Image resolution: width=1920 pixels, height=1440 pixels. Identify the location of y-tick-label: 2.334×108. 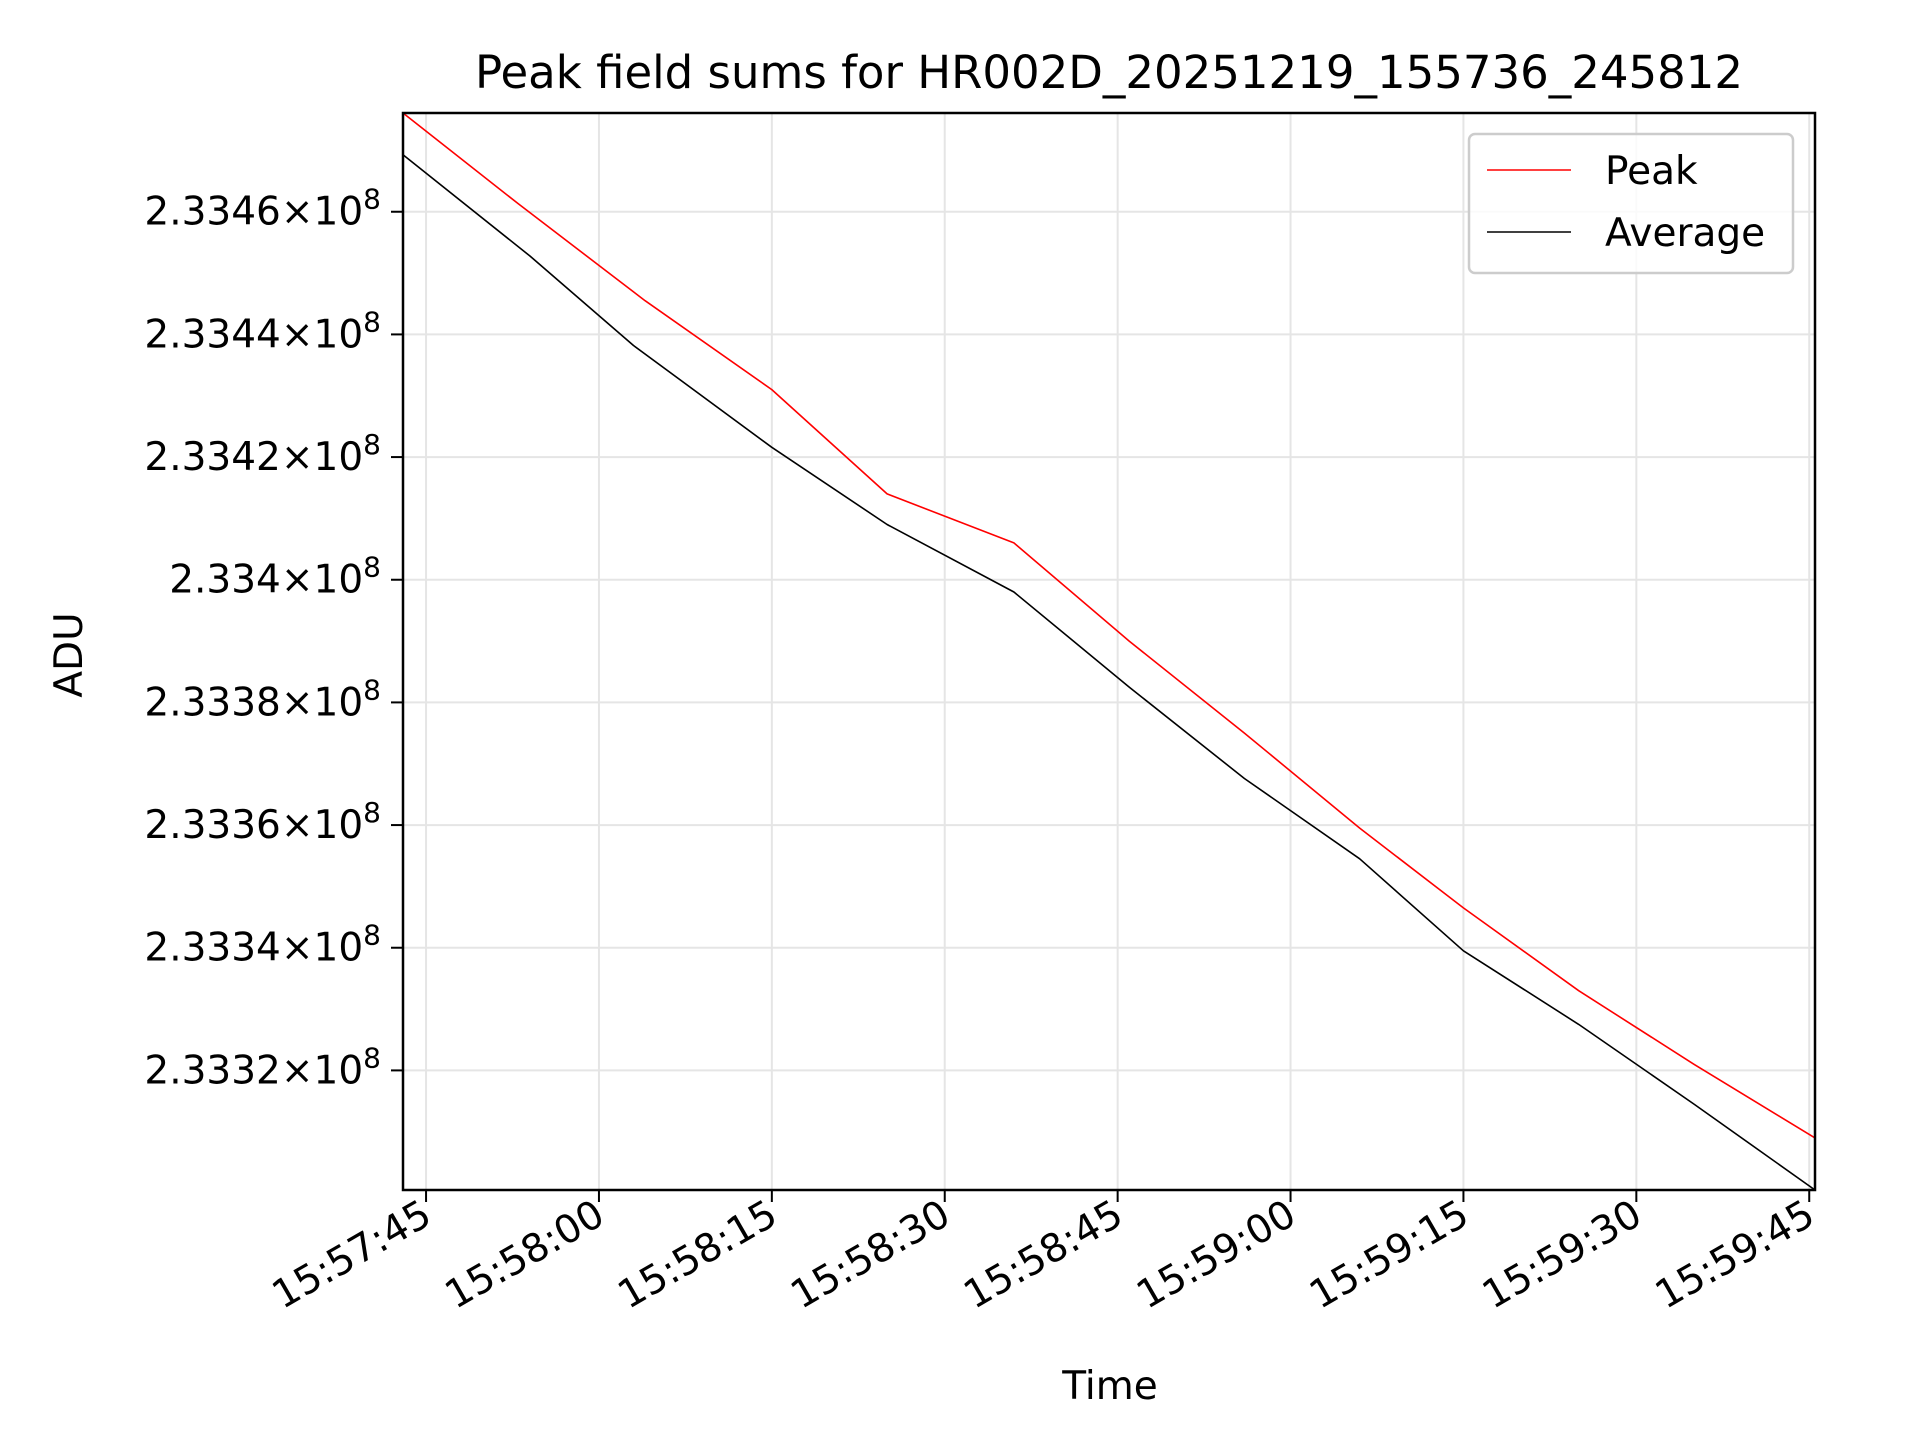
(275, 577).